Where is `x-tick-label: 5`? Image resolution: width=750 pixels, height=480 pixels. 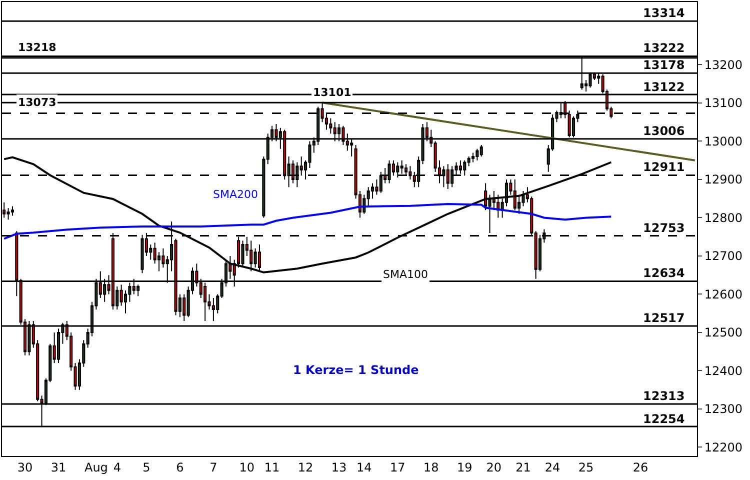 x-tick-label: 5 is located at coordinates (146, 467).